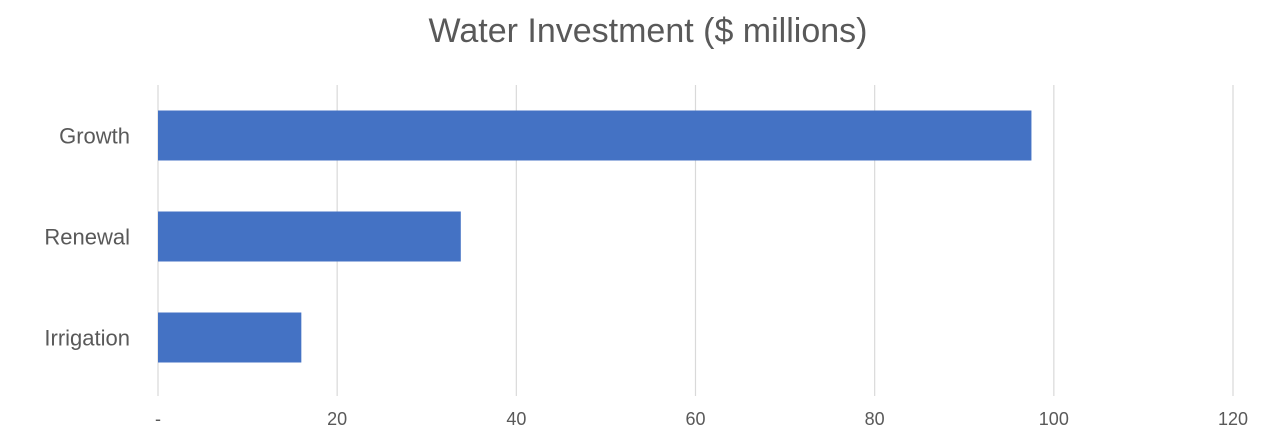  Describe the element at coordinates (337, 419) in the screenshot. I see `tick-label-20: 20` at that location.